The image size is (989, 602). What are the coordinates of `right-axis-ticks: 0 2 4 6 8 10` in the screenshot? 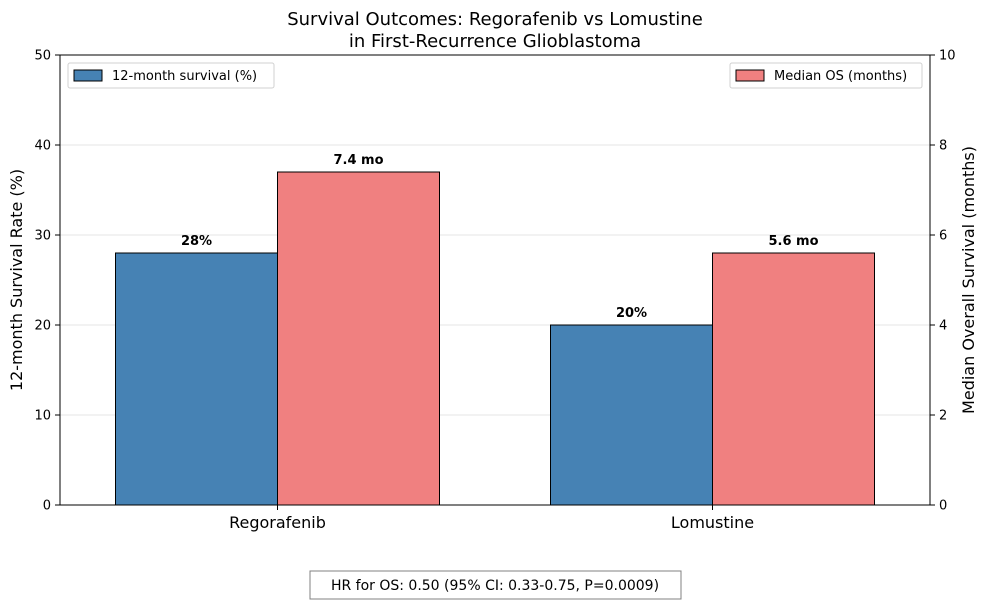 It's located at (943, 281).